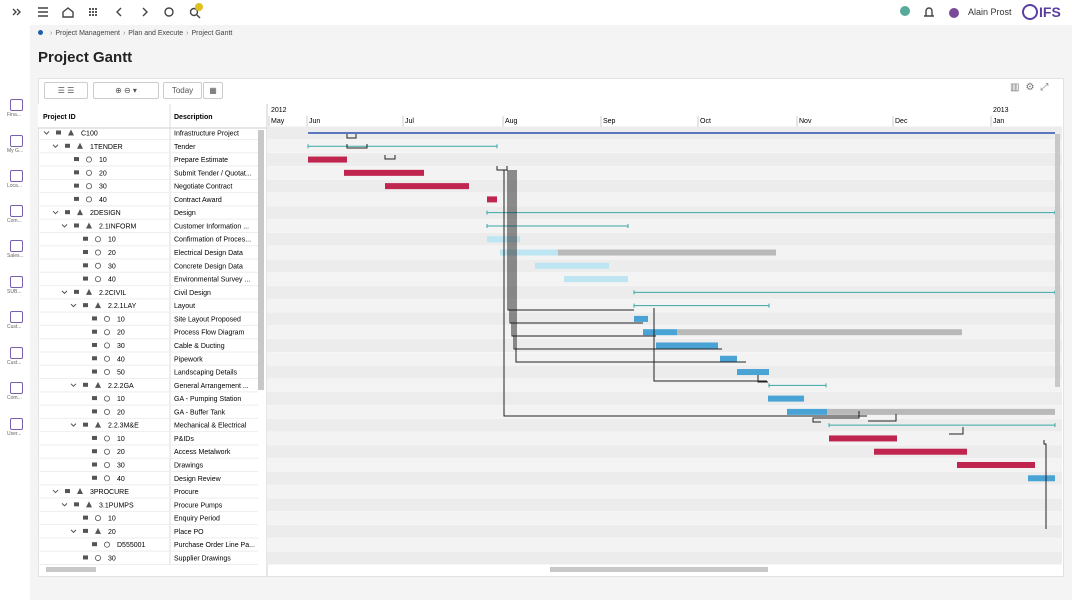  Describe the element at coordinates (121, 386) in the screenshot. I see `project-id: 2.2.2GA` at that location.